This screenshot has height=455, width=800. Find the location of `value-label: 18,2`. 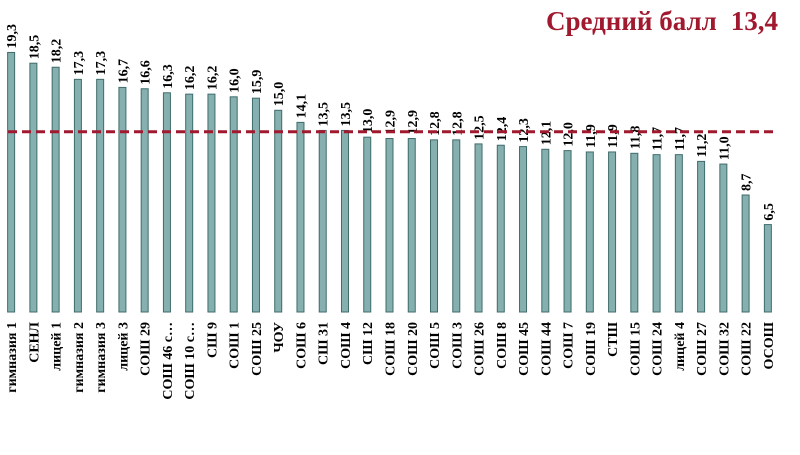

value-label: 18,2 is located at coordinates (57, 51).